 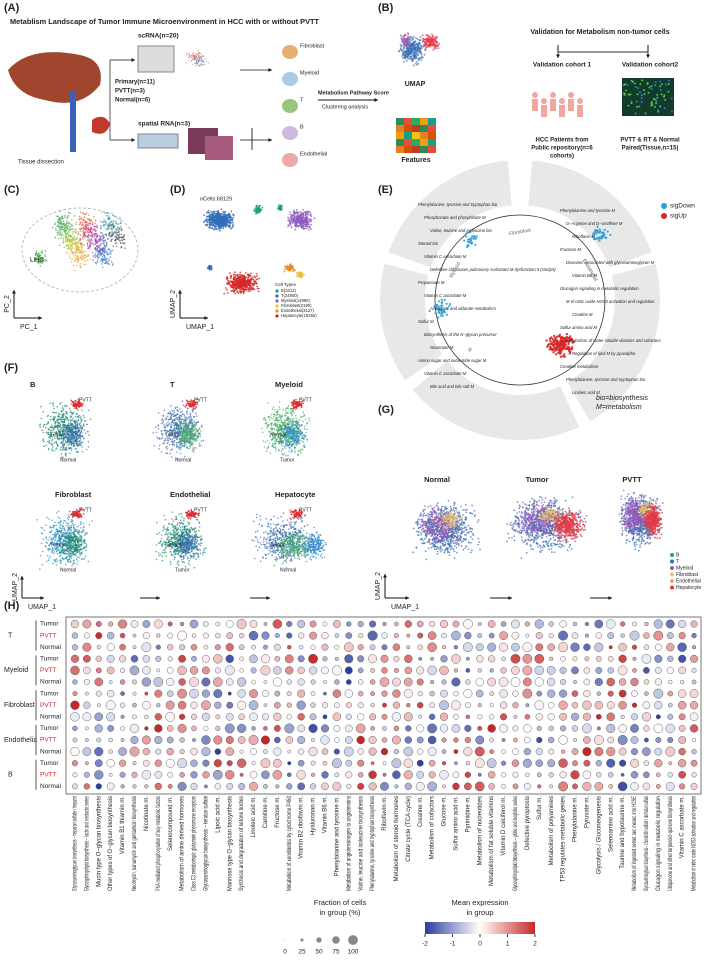 What do you see at coordinates (12, 8) in the screenshot?
I see `panel-label: (A)` at bounding box center [12, 8].